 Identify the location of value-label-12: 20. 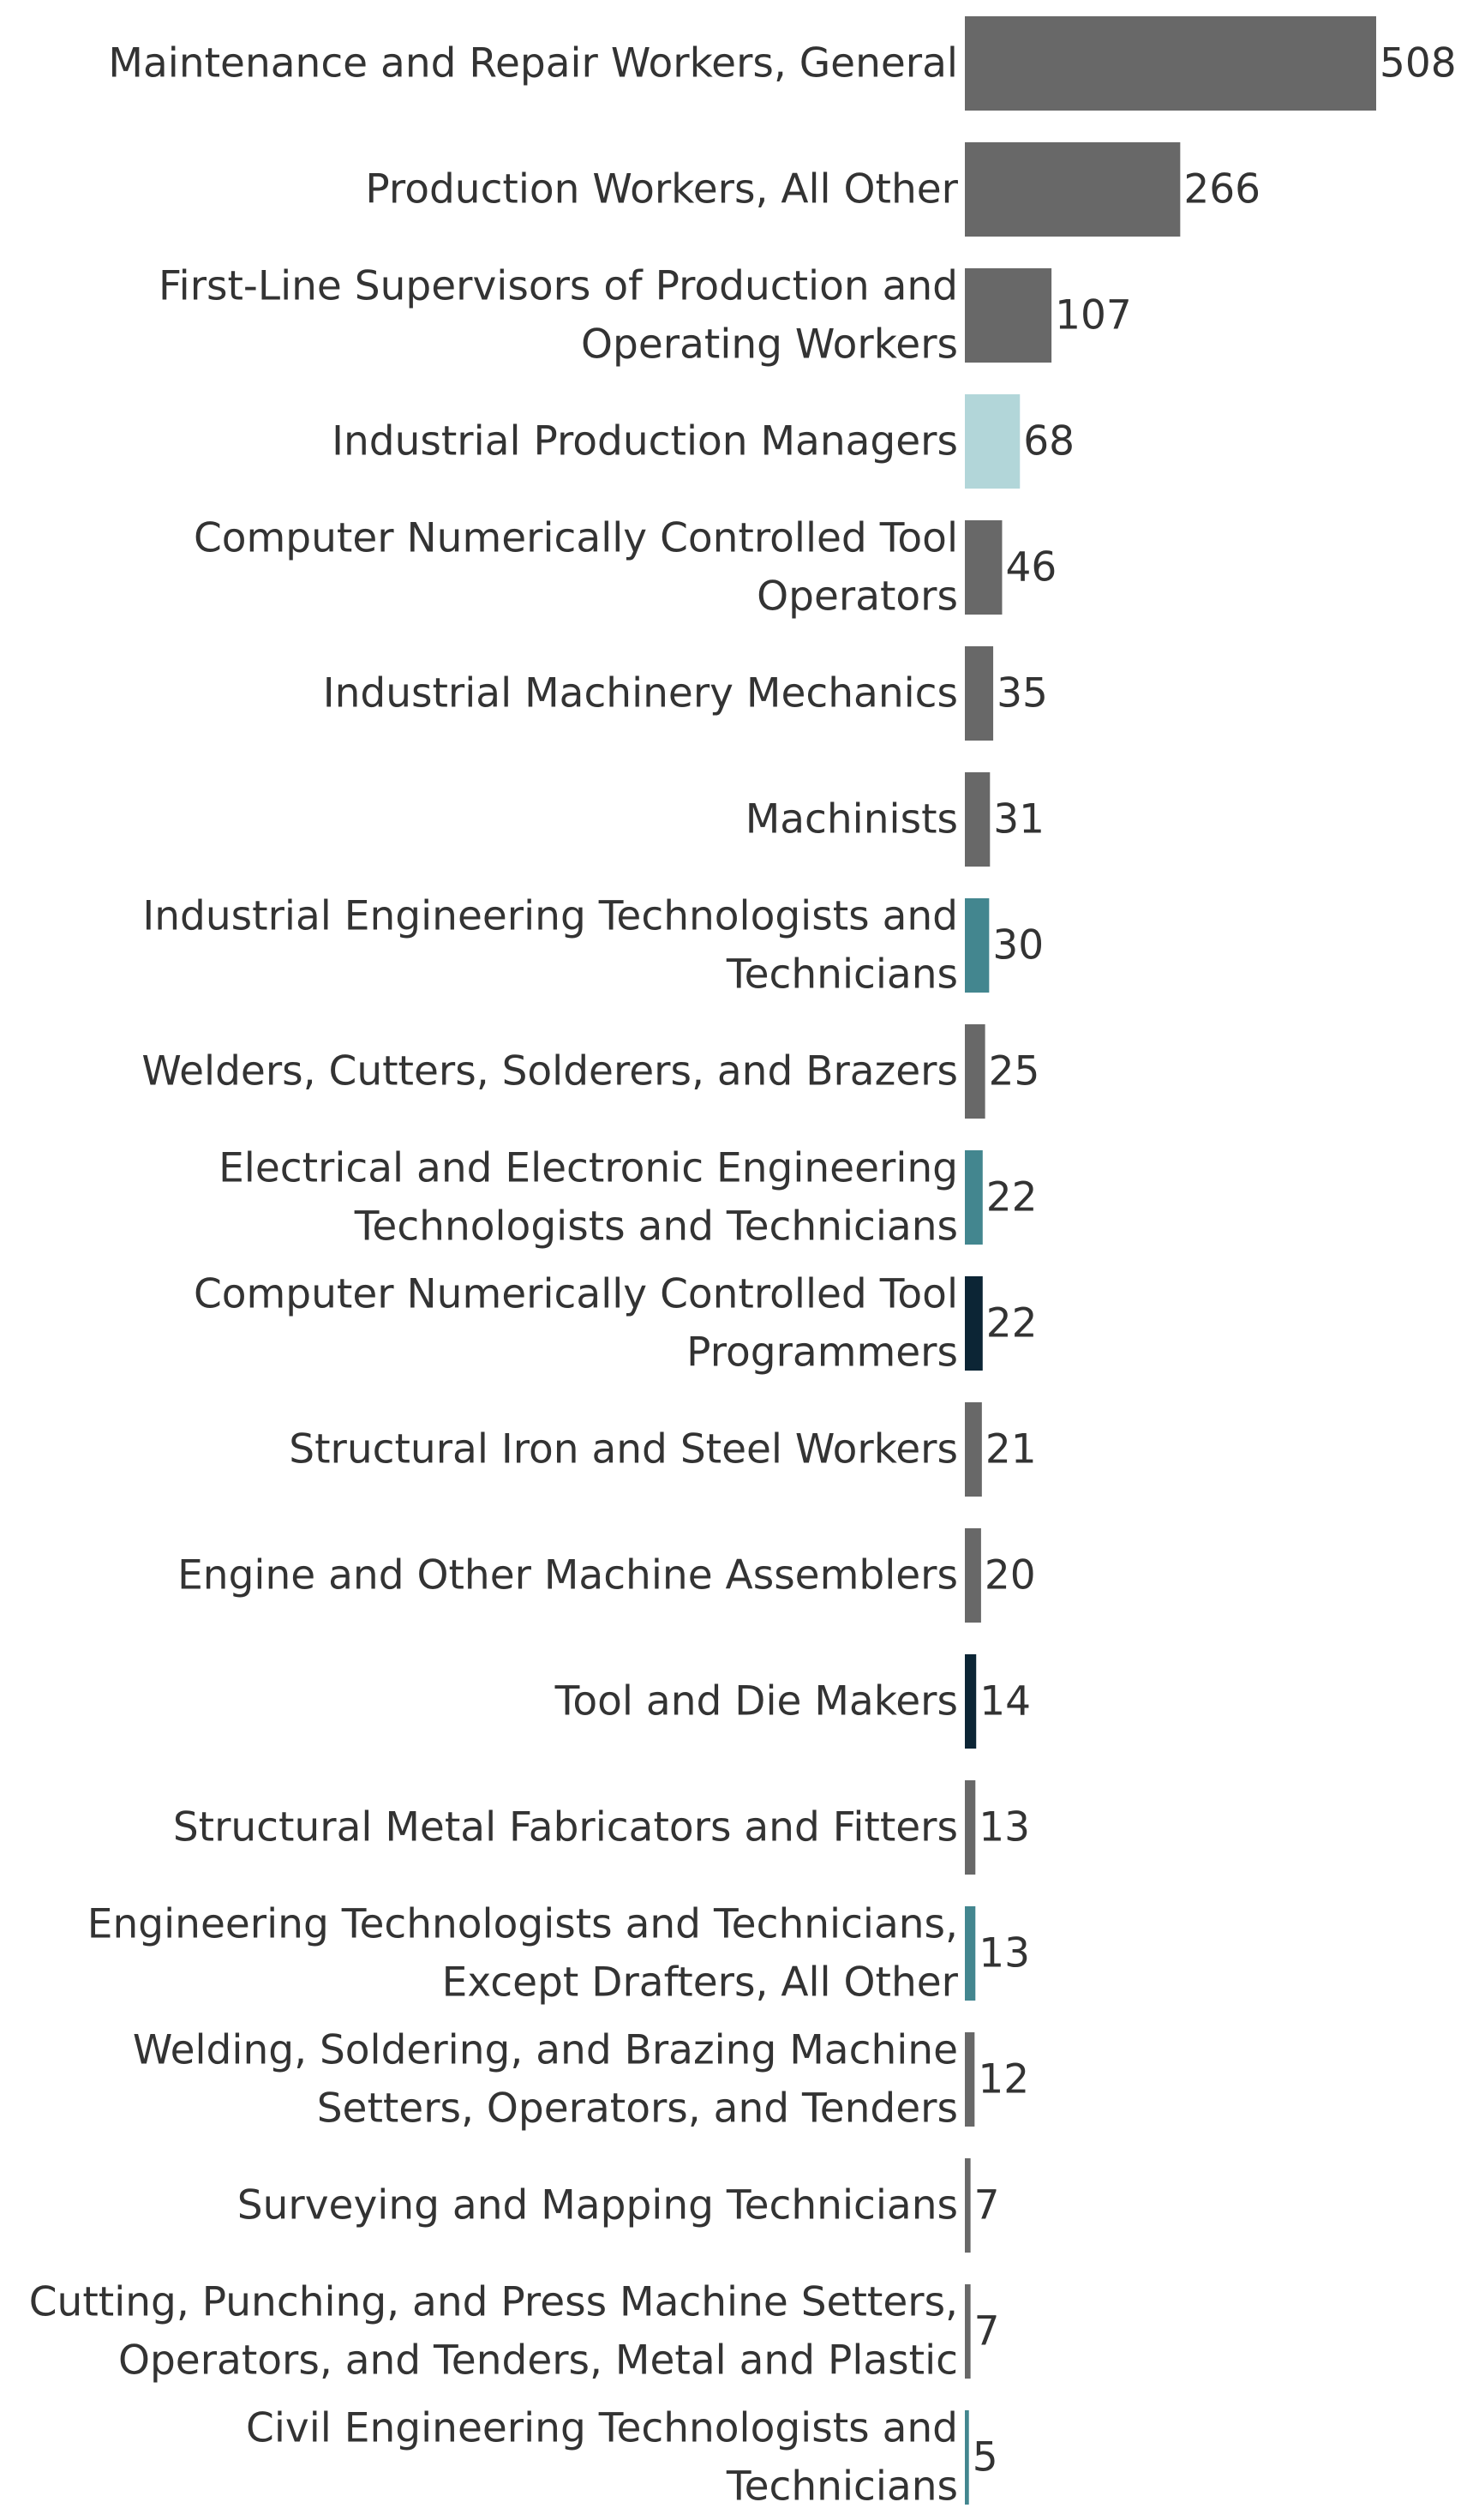
(1011, 1575).